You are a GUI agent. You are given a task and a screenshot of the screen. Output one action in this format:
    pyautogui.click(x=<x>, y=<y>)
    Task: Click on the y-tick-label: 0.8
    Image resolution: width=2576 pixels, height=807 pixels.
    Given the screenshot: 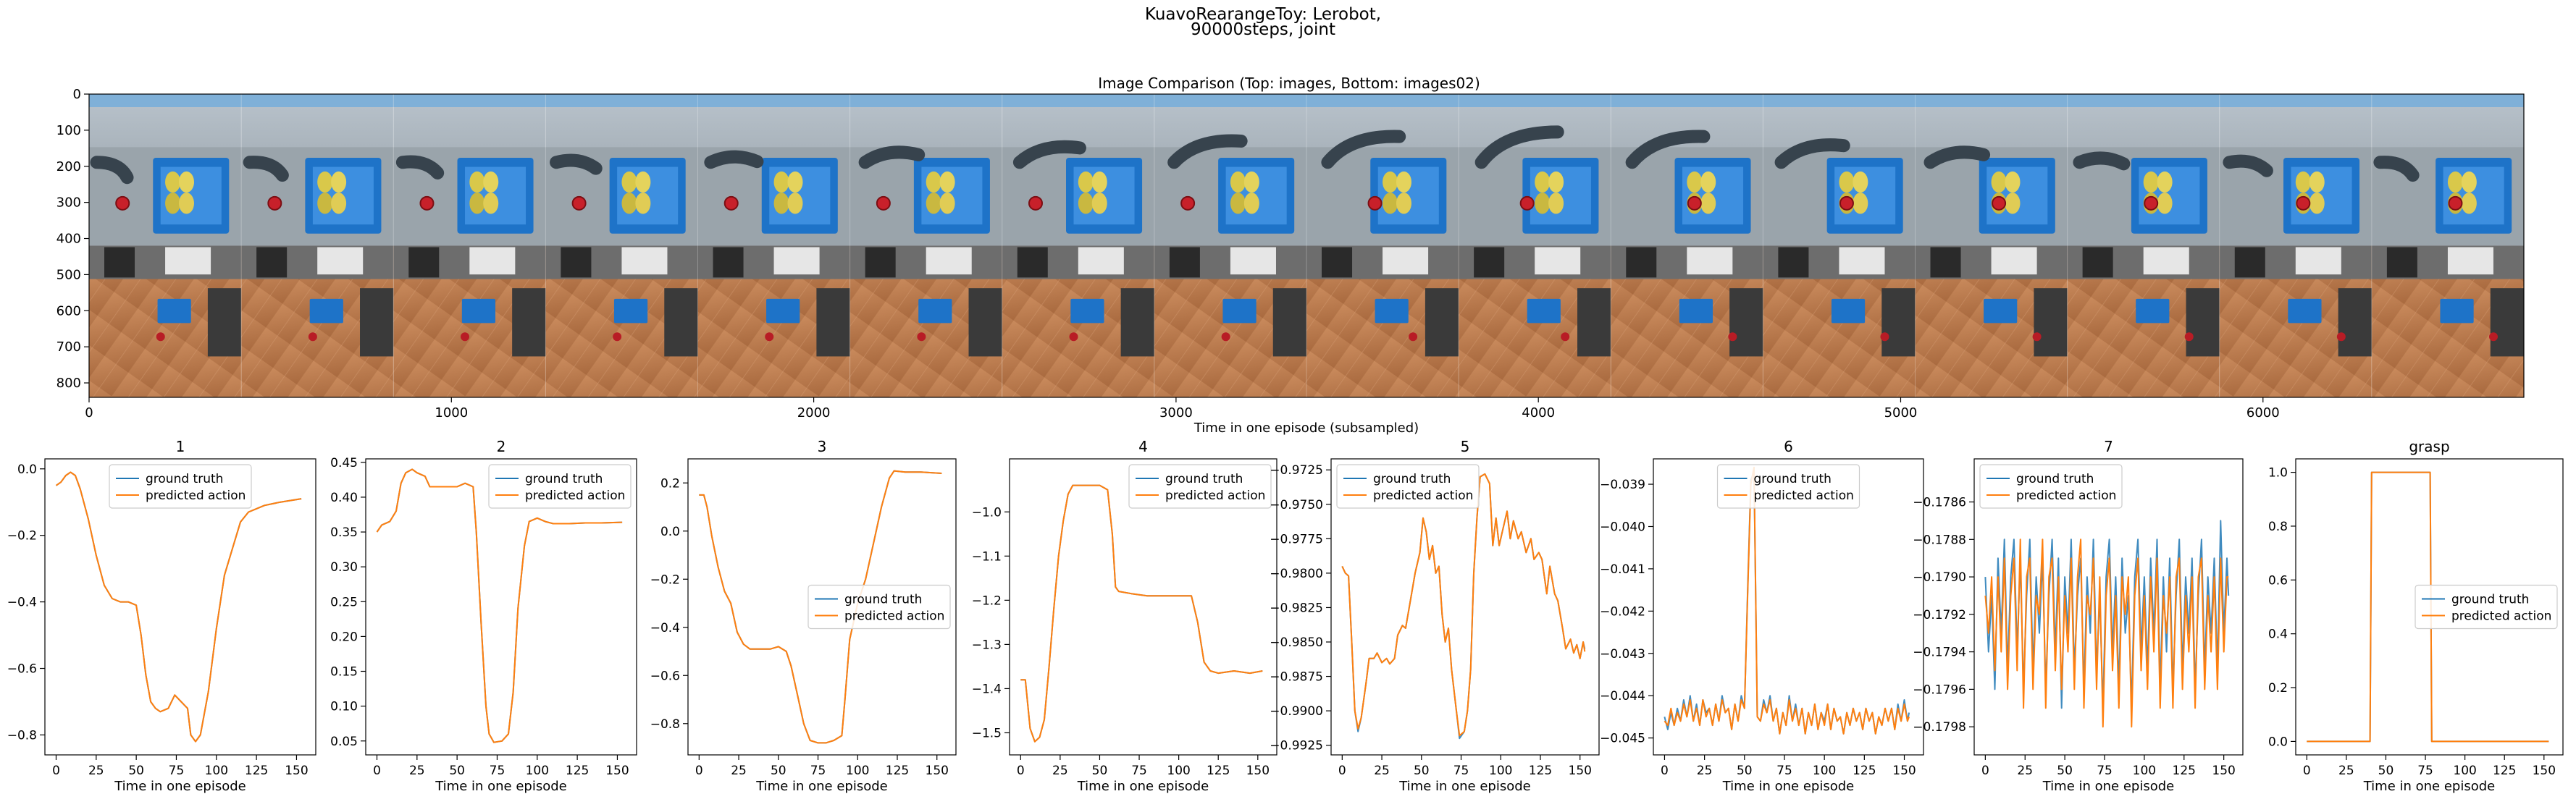 What is the action you would take?
    pyautogui.click(x=2278, y=527)
    